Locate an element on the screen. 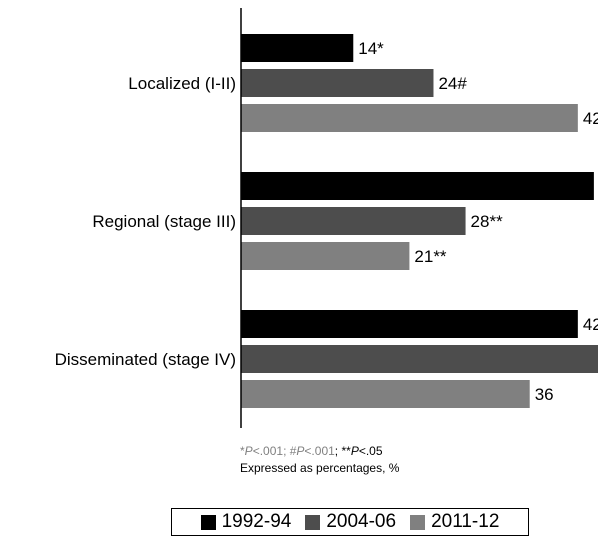 Image resolution: width=598 pixels, height=540 pixels. category-label-3: Disseminated (stage IV) is located at coordinates (145, 359).